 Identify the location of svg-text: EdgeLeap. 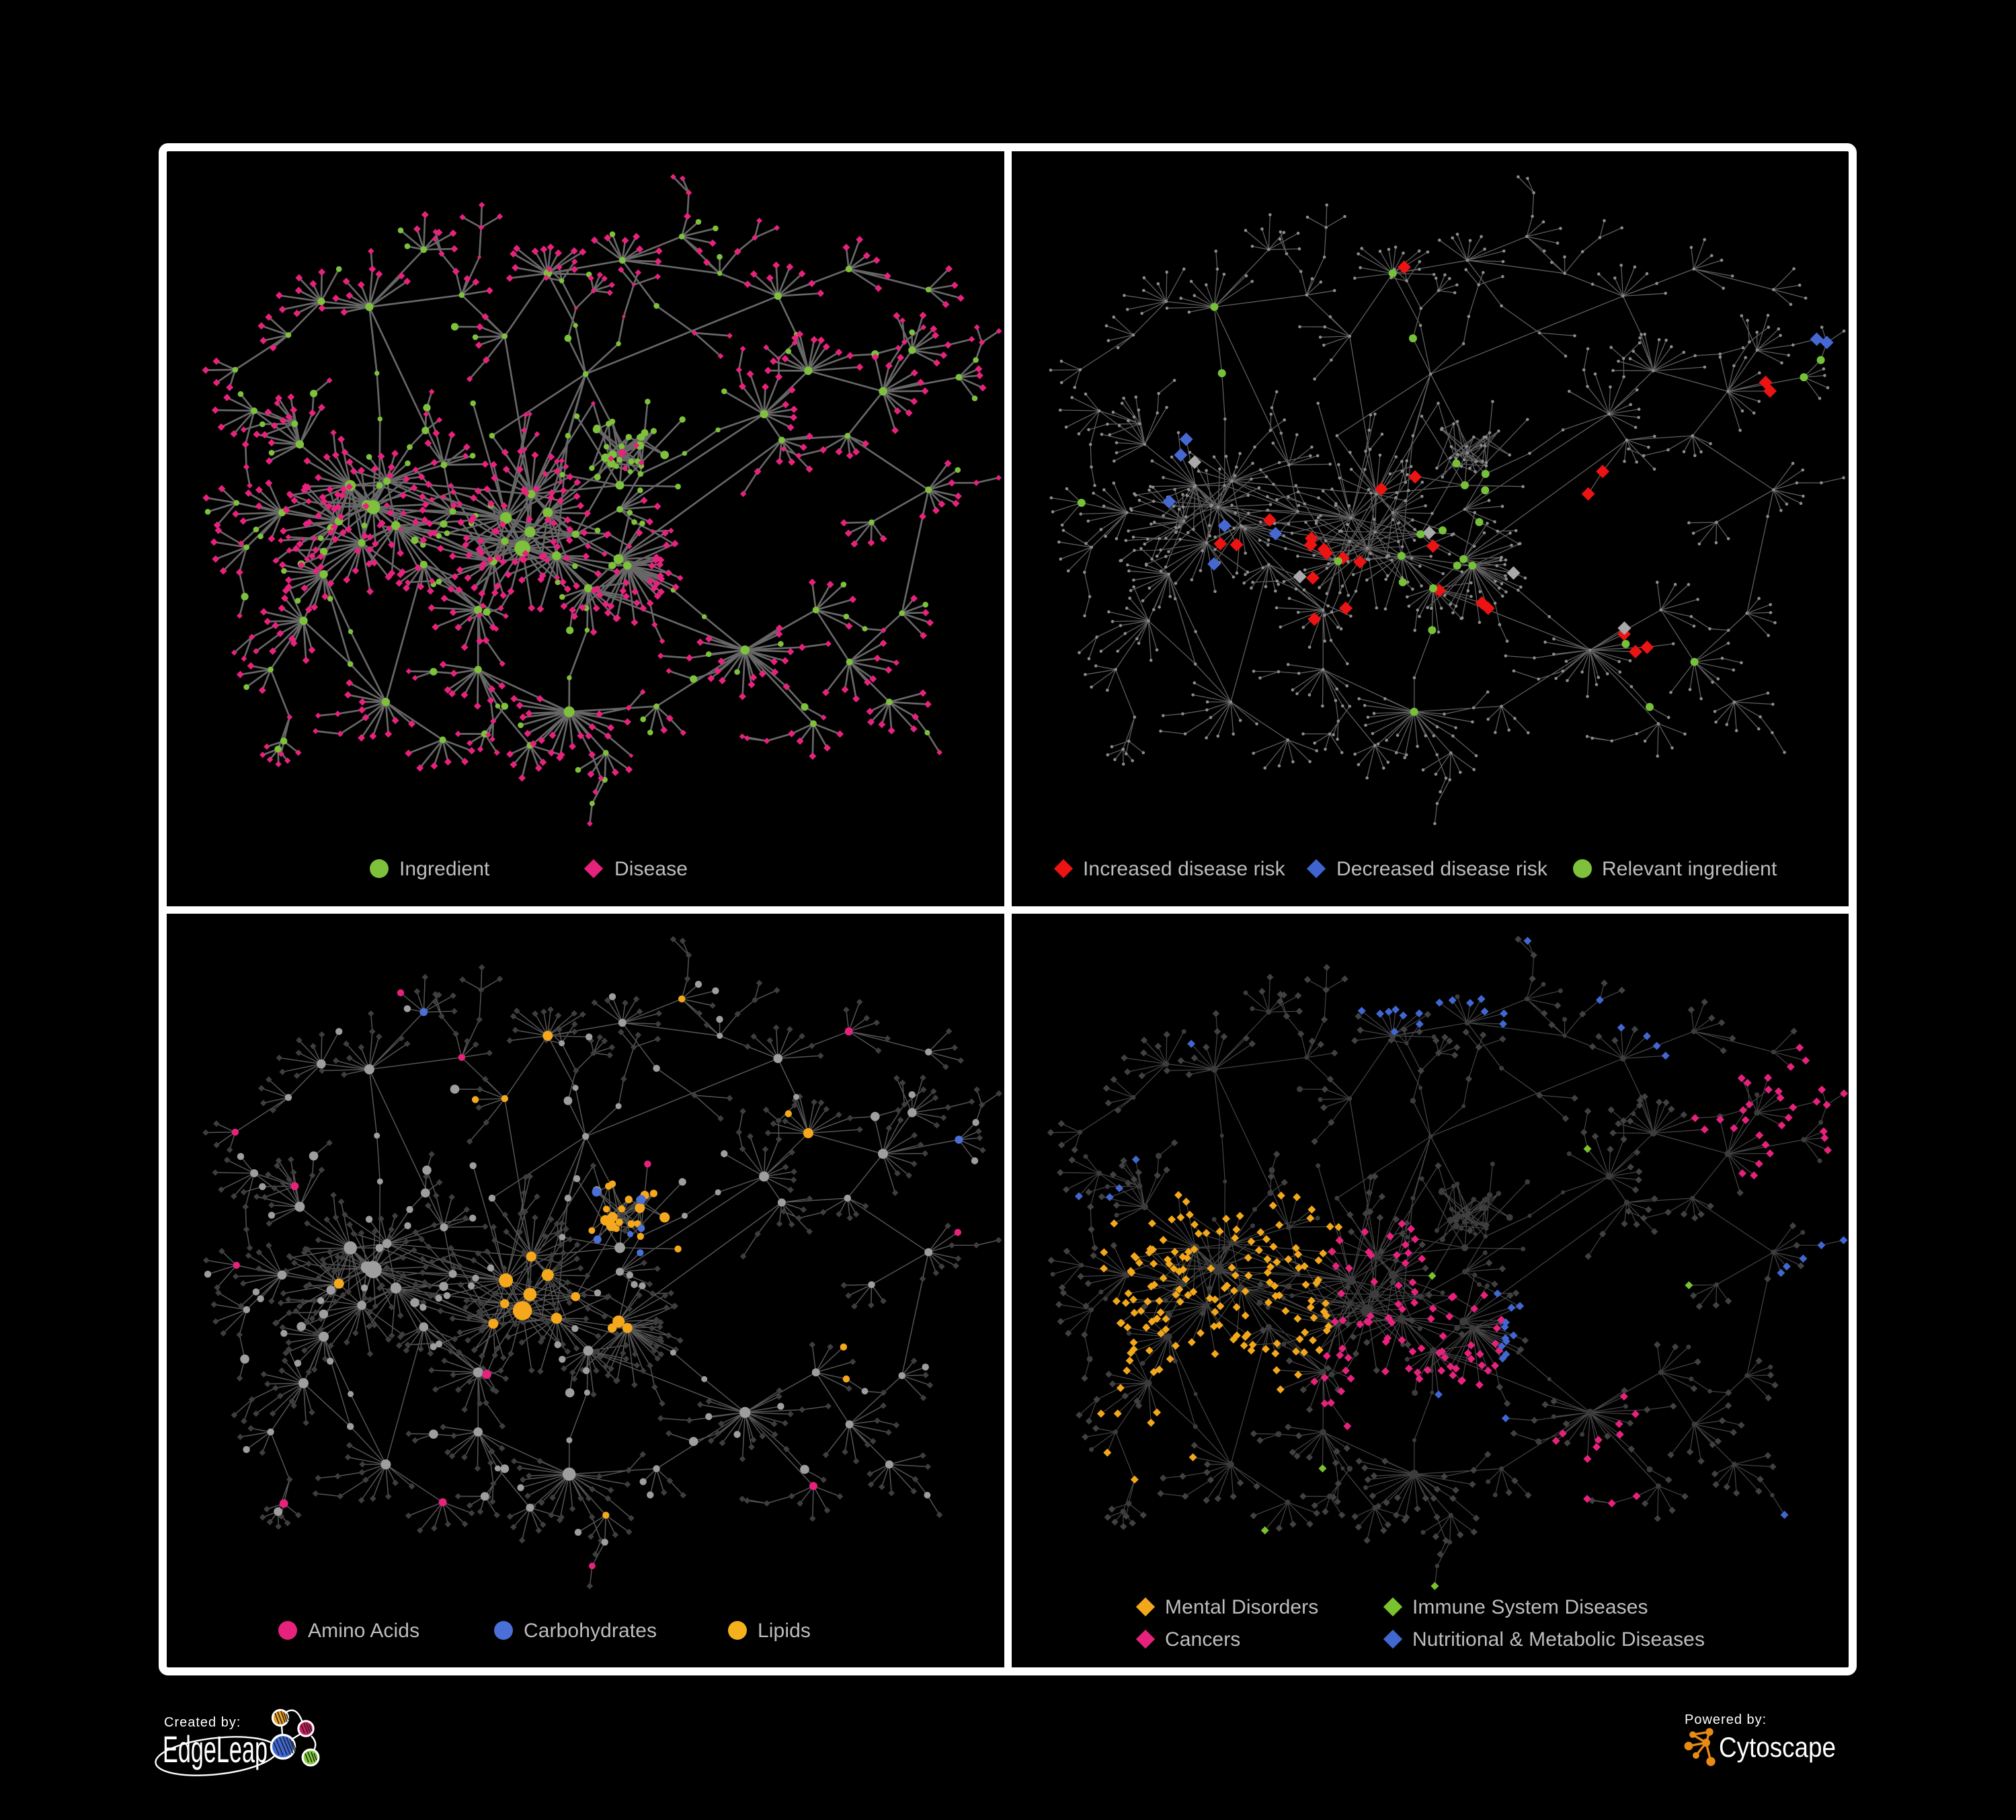
(215, 1749).